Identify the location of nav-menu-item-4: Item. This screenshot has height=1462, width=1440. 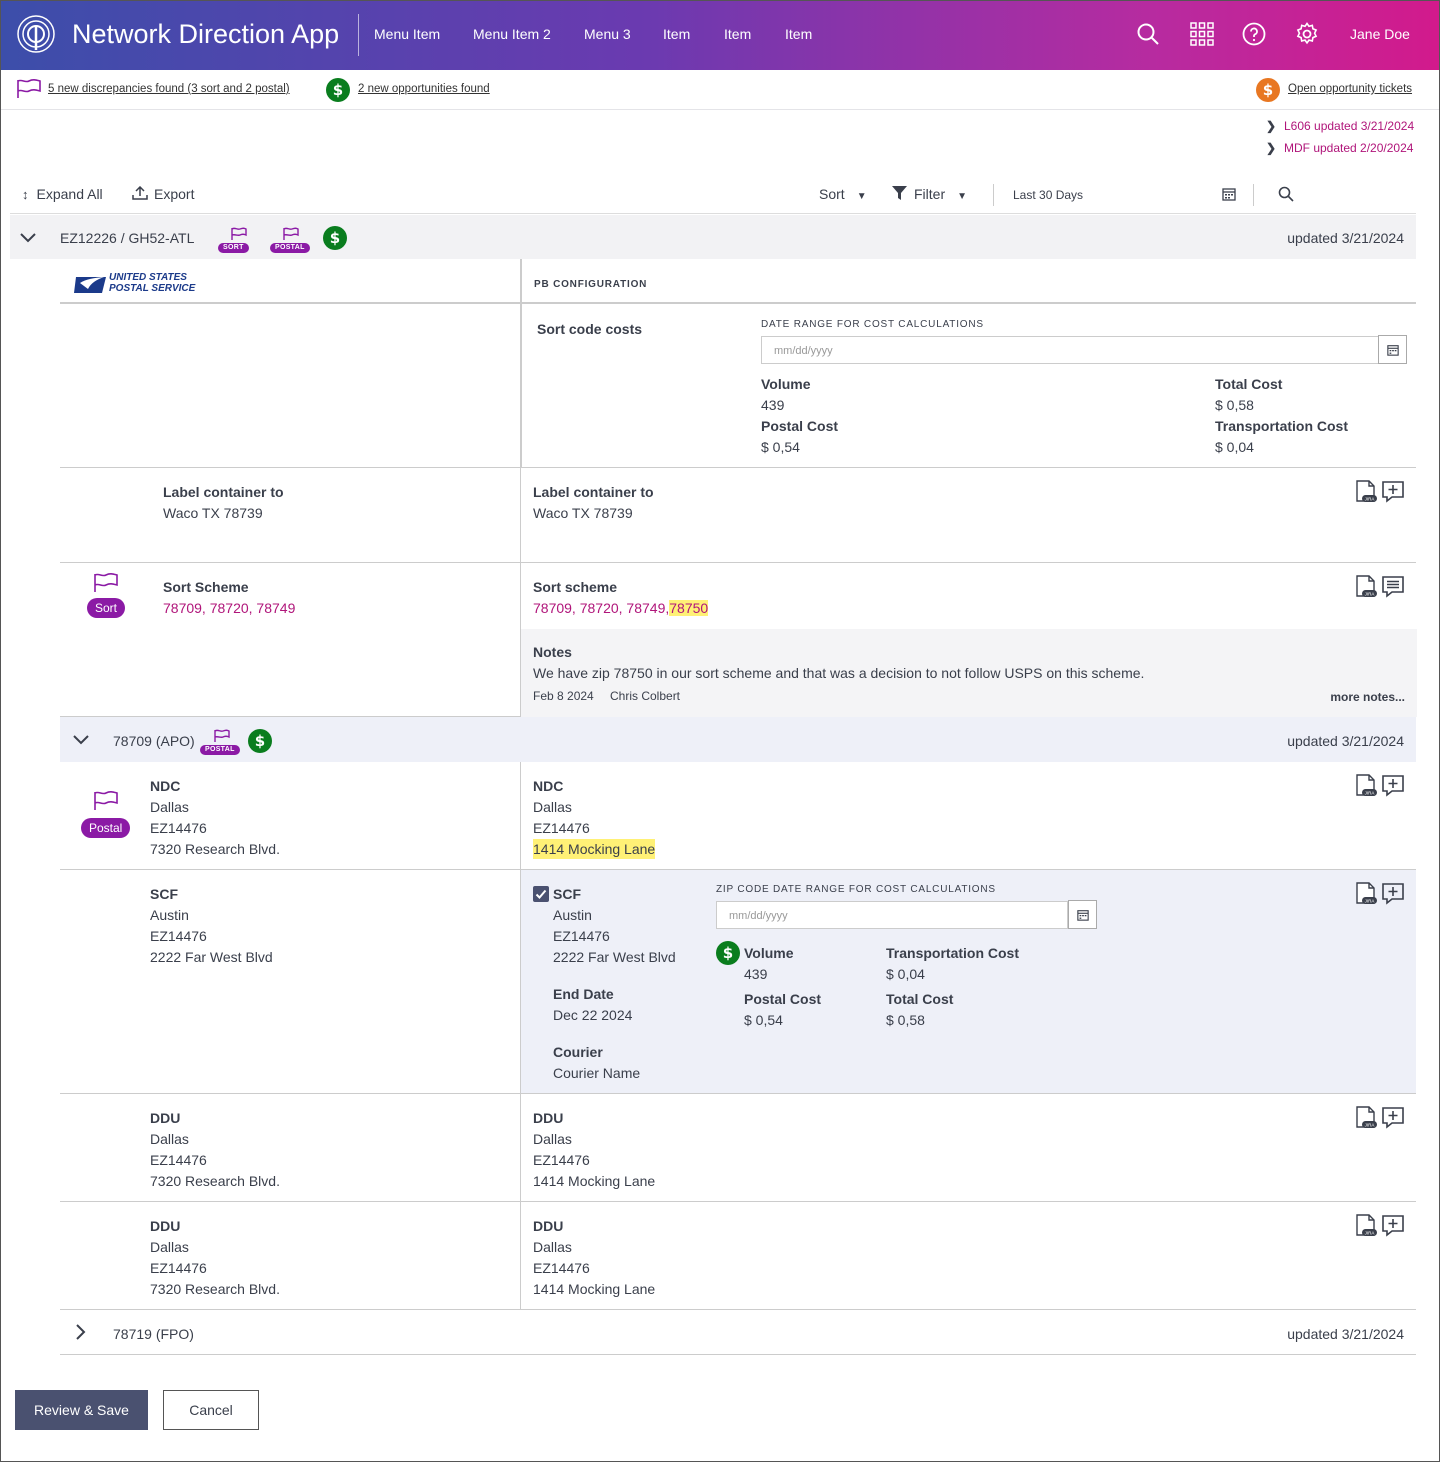
(677, 34).